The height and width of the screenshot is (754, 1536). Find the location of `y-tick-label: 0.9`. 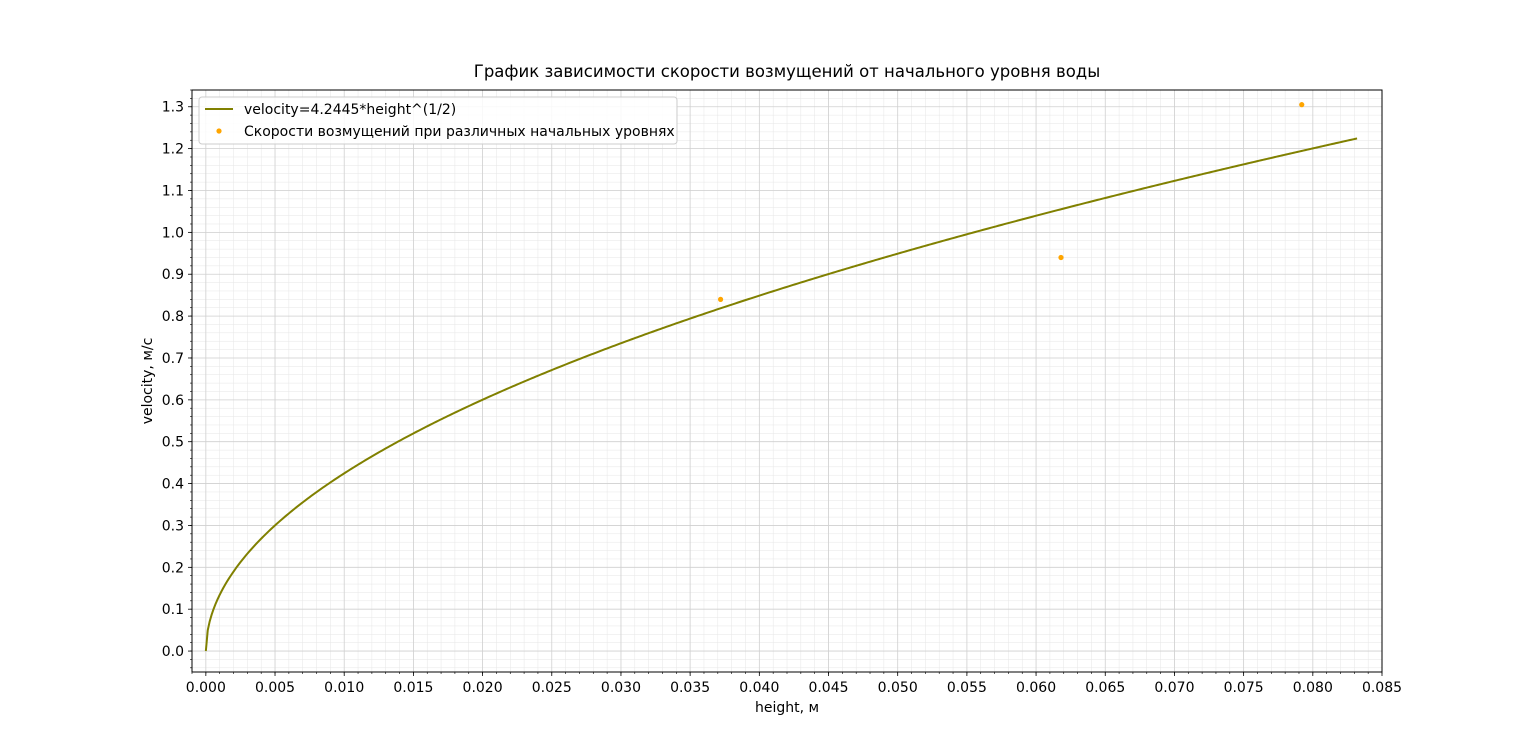

y-tick-label: 0.9 is located at coordinates (173, 275).